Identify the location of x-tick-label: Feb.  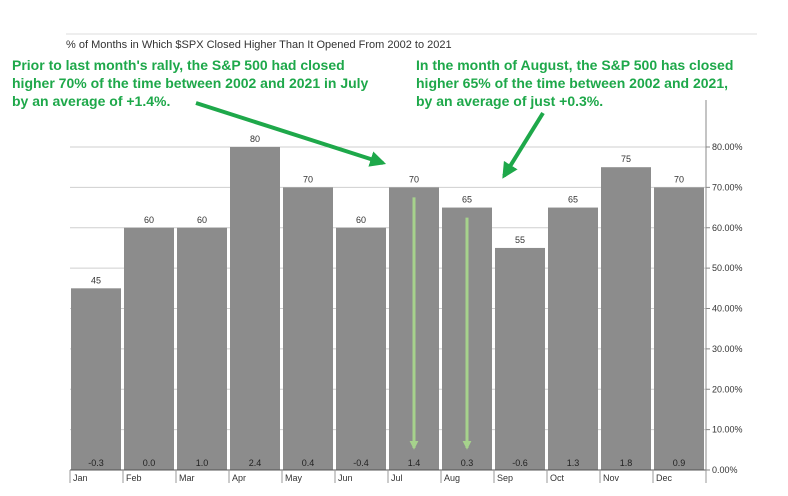
(134, 478).